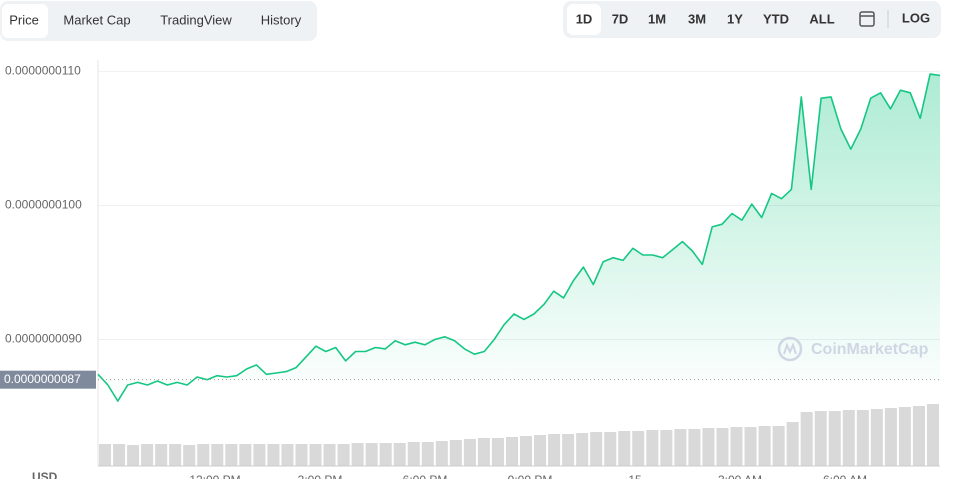 This screenshot has height=484, width=960. What do you see at coordinates (740, 476) in the screenshot?
I see `x-tick-label: 3:00 AM` at bounding box center [740, 476].